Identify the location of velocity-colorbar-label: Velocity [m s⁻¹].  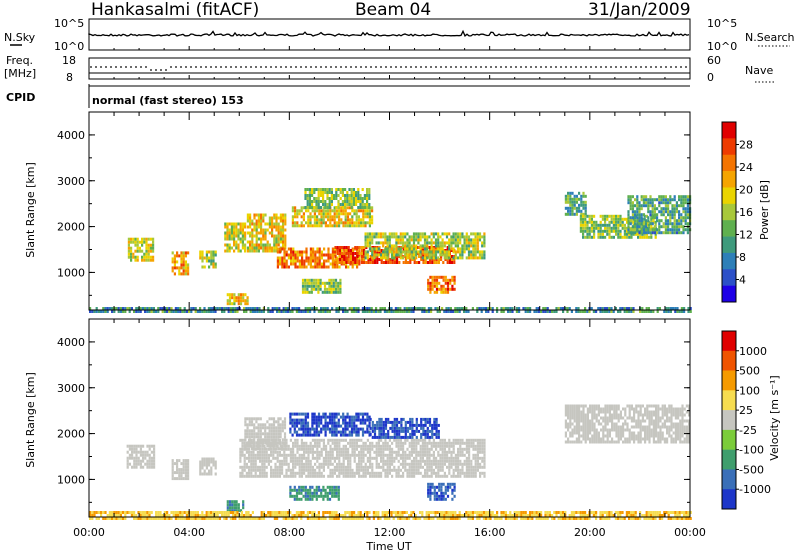
(774, 417).